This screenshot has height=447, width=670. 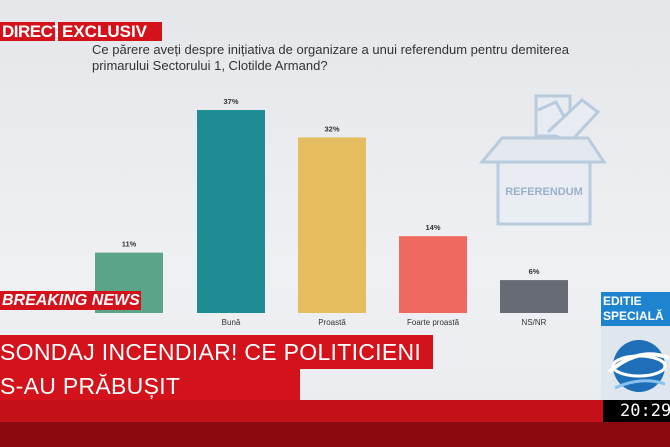 I want to click on edition-badge-line-1: EDITIE, so click(x=622, y=301).